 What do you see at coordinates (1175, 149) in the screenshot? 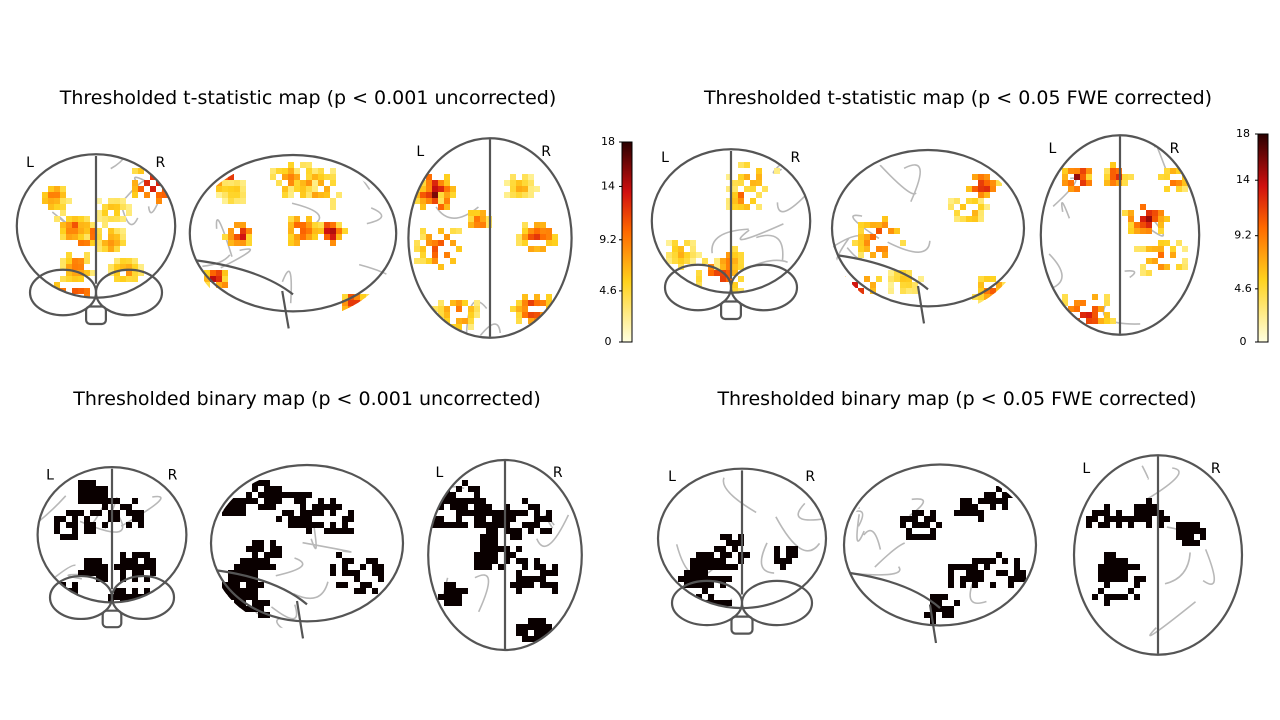
I see `right-label: R` at bounding box center [1175, 149].